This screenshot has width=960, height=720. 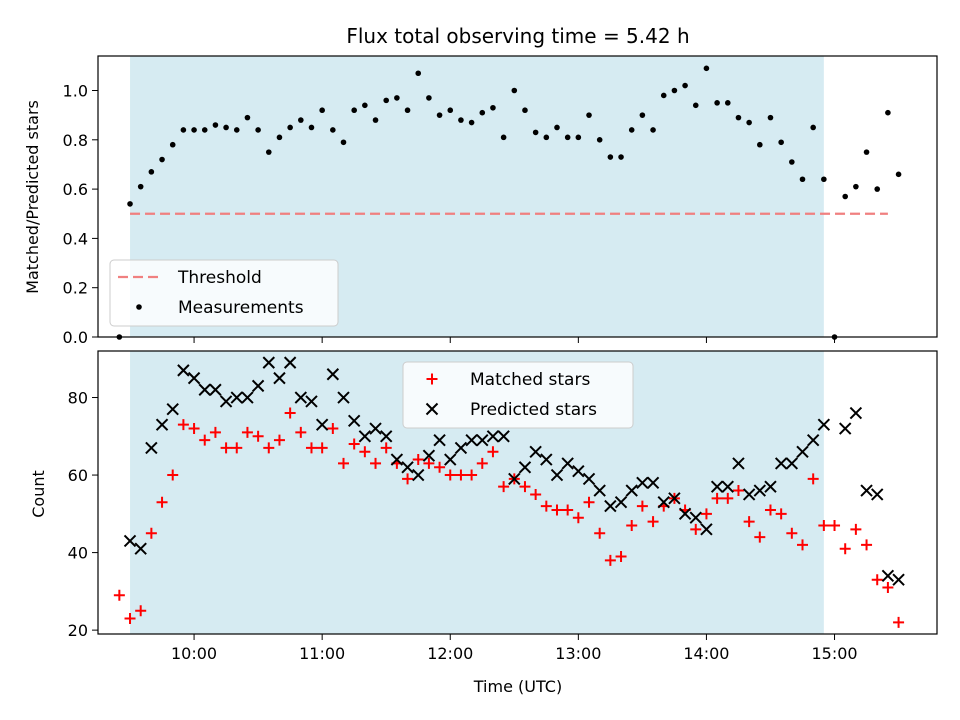 What do you see at coordinates (224, 293) in the screenshot?
I see `legend-box` at bounding box center [224, 293].